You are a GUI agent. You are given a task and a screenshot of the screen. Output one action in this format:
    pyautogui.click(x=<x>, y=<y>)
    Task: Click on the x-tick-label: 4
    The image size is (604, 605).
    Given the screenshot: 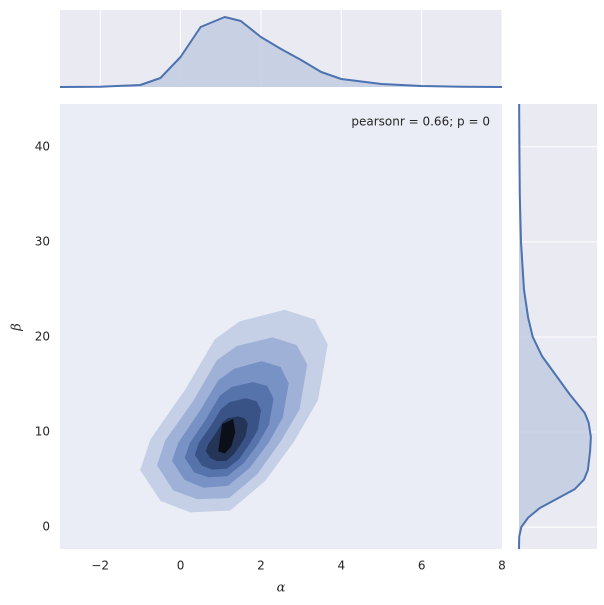 What is the action you would take?
    pyautogui.click(x=341, y=566)
    